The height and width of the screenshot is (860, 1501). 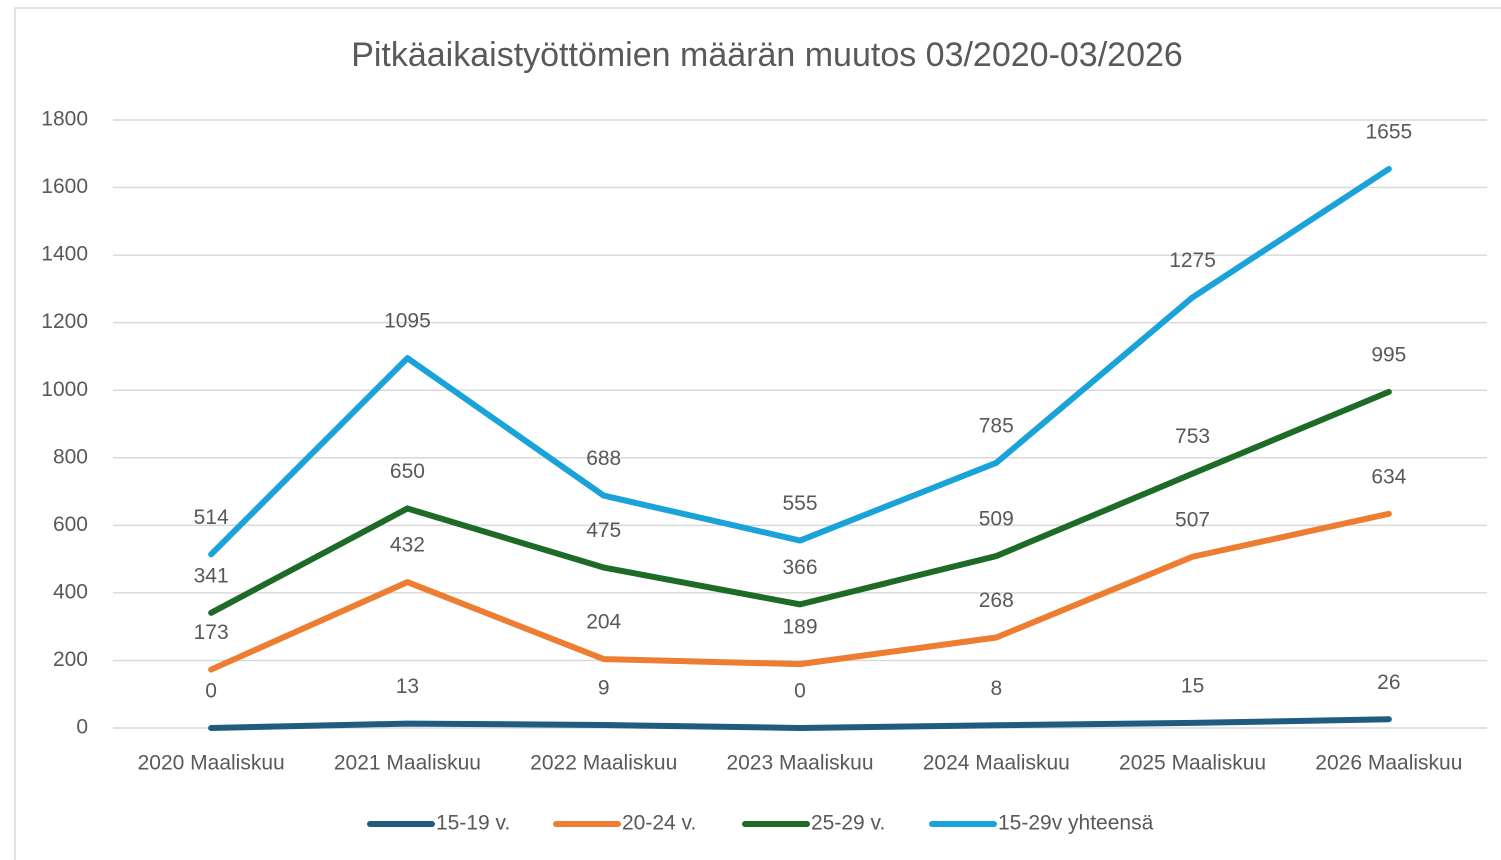 What do you see at coordinates (604, 688) in the screenshot?
I see `data-label: 9` at bounding box center [604, 688].